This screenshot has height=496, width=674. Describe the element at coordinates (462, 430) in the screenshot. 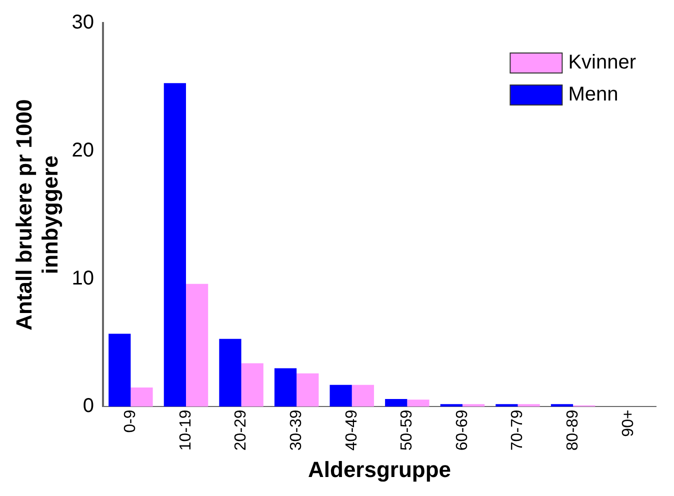

I see `x-tick-label: 60-69` at that location.